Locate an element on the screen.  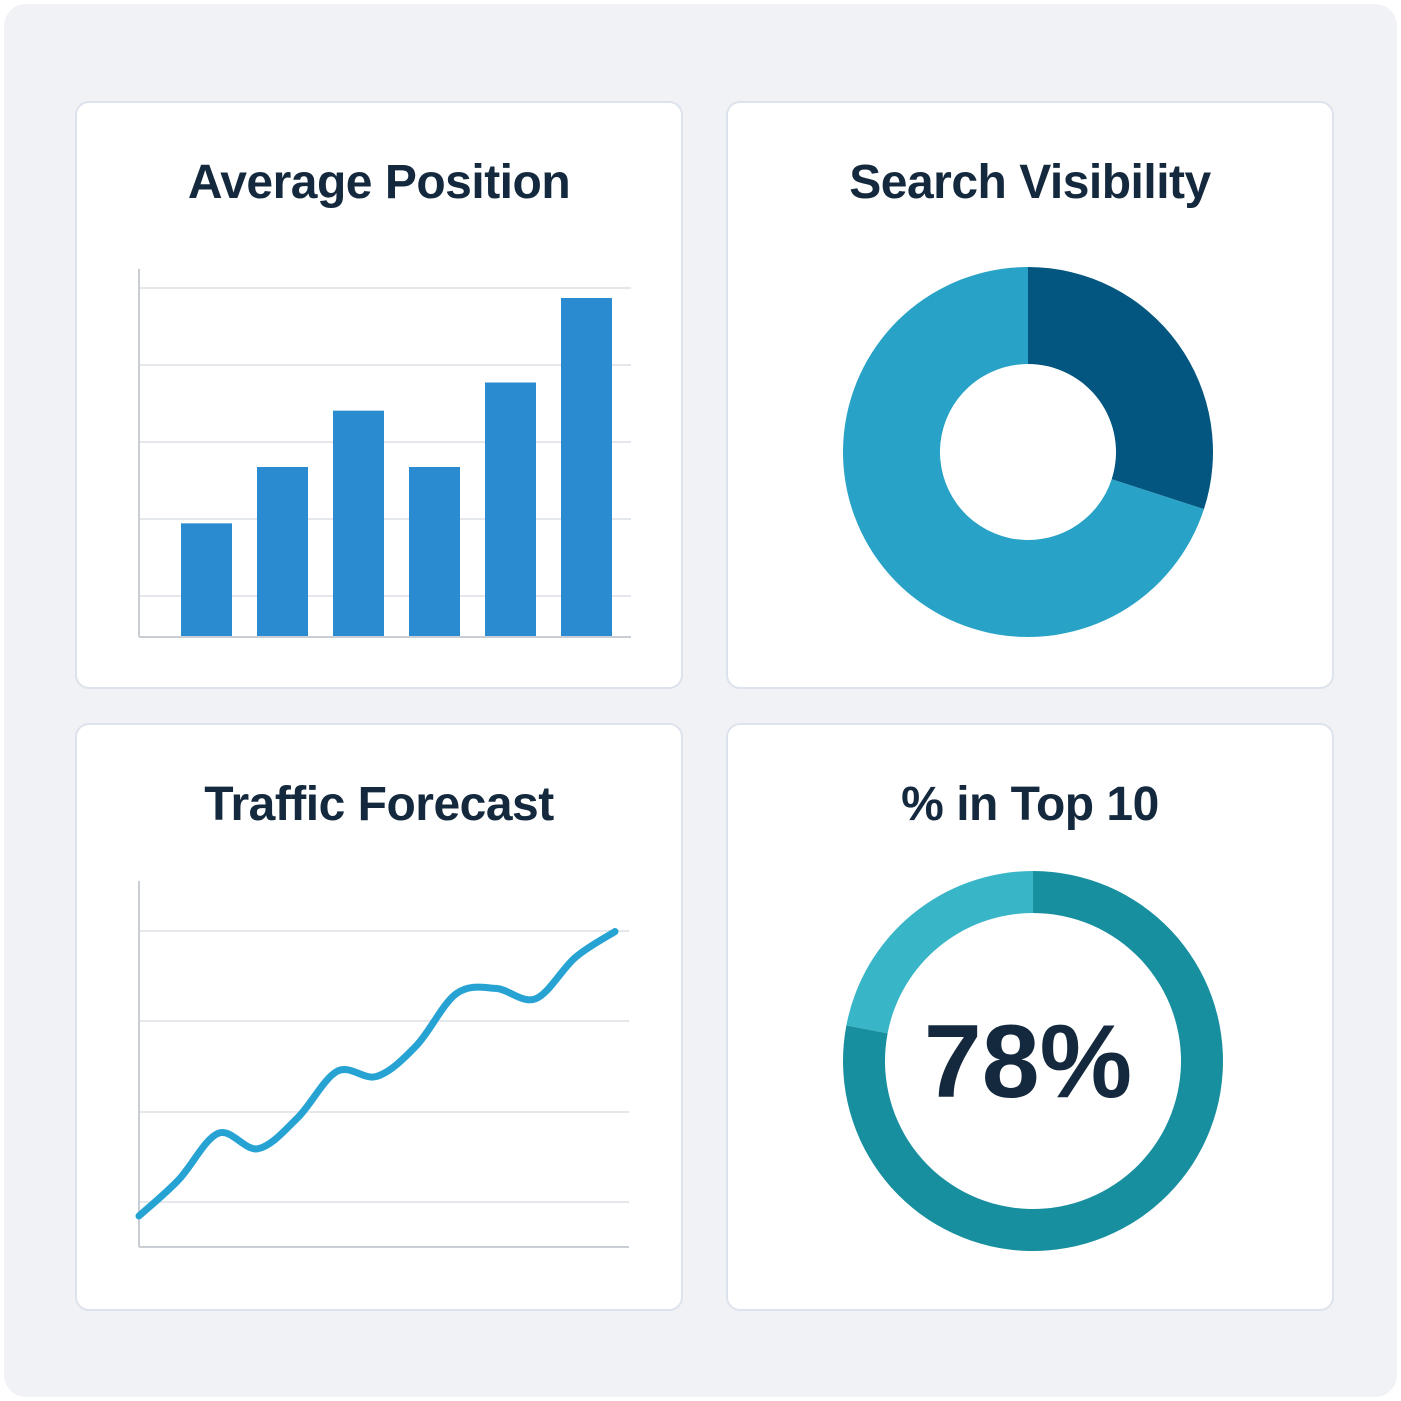
average-position-bar-chart is located at coordinates (384, 453).